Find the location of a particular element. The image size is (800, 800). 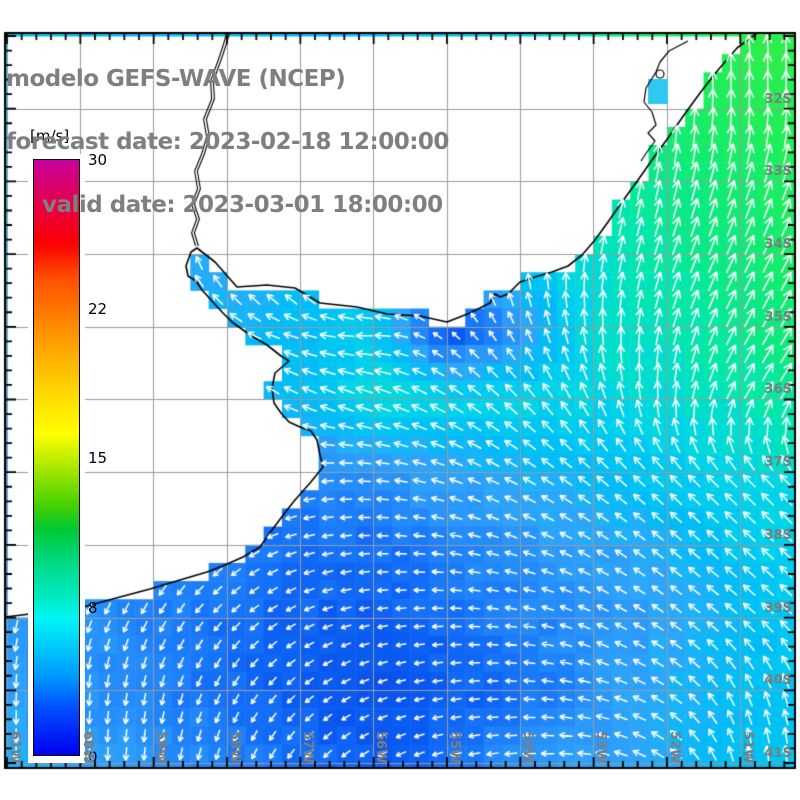

colorbar-gradient is located at coordinates (56, 457).